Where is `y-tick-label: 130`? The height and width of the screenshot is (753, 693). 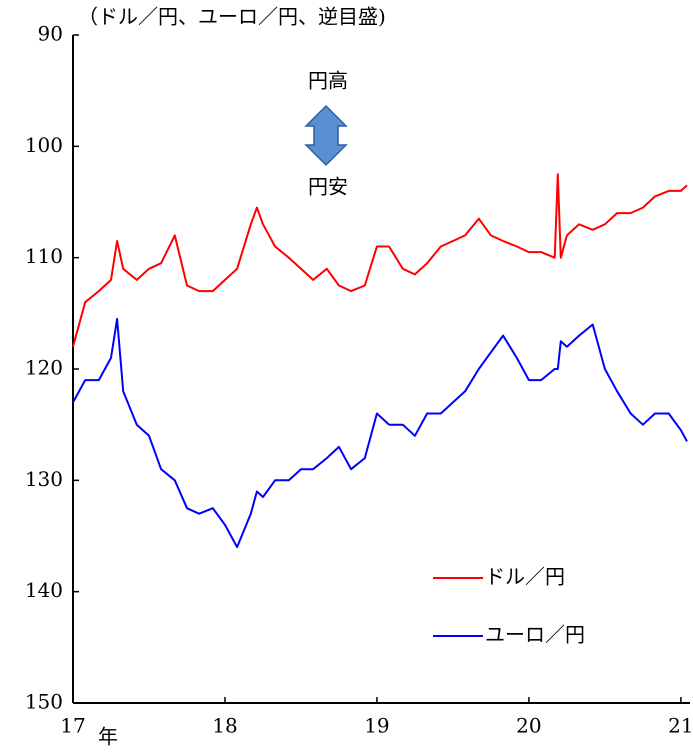
y-tick-label: 130 is located at coordinates (44, 479).